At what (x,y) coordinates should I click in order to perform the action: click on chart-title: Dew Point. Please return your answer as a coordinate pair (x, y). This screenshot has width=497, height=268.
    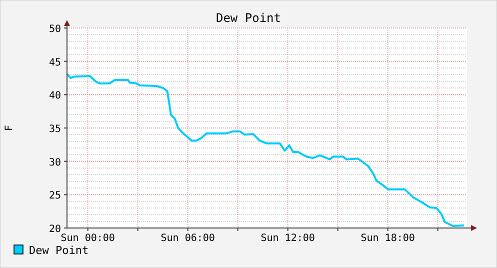
    Looking at the image, I should click on (249, 18).